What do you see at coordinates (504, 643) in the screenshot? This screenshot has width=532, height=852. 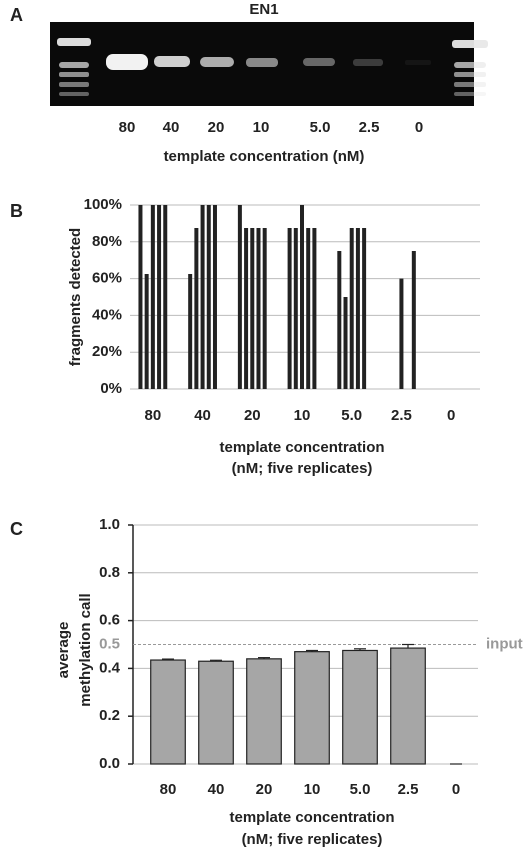 I see `reference-annotation: input` at bounding box center [504, 643].